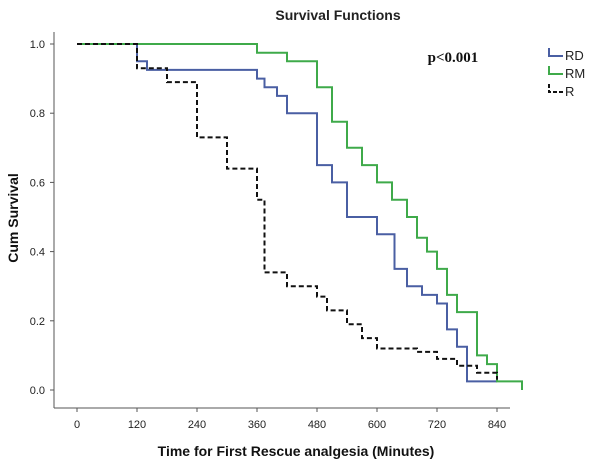  Describe the element at coordinates (317, 425) in the screenshot. I see `x-tick-label: 480` at that location.